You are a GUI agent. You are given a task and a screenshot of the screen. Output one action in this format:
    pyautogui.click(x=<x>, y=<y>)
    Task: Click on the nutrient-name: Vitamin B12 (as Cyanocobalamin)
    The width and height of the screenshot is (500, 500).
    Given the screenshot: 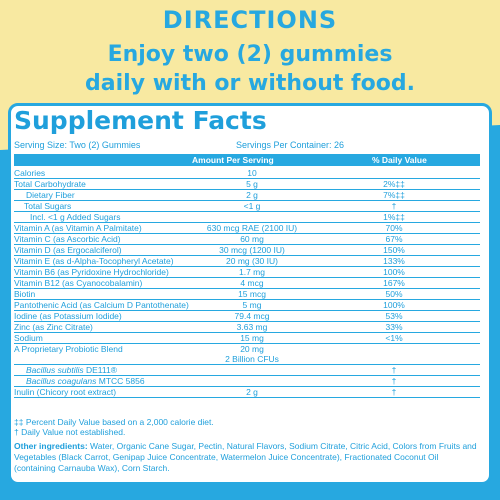 What is the action you would take?
    pyautogui.click(x=78, y=283)
    